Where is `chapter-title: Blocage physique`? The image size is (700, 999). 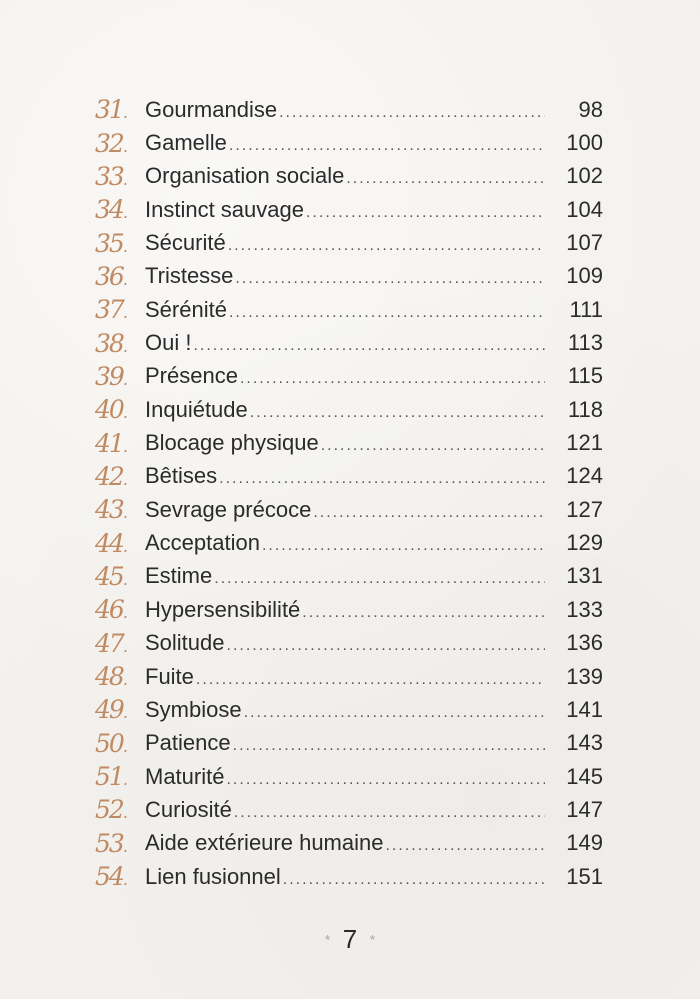
chapter-title: Blocage physique is located at coordinates (232, 443).